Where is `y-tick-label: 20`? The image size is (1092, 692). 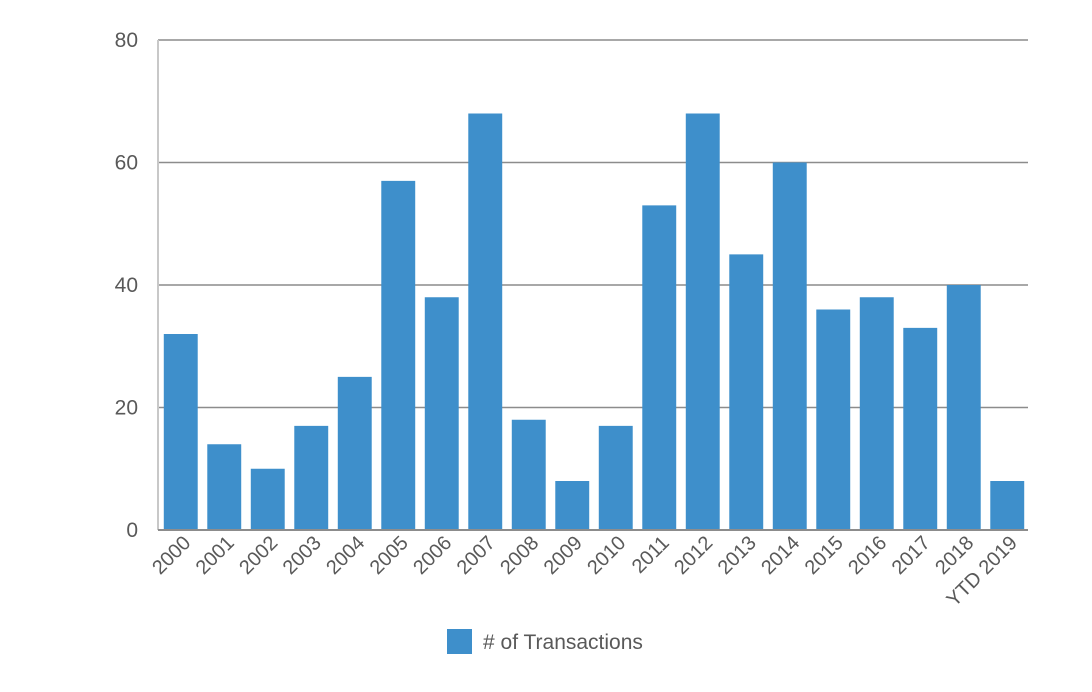 y-tick-label: 20 is located at coordinates (126, 408).